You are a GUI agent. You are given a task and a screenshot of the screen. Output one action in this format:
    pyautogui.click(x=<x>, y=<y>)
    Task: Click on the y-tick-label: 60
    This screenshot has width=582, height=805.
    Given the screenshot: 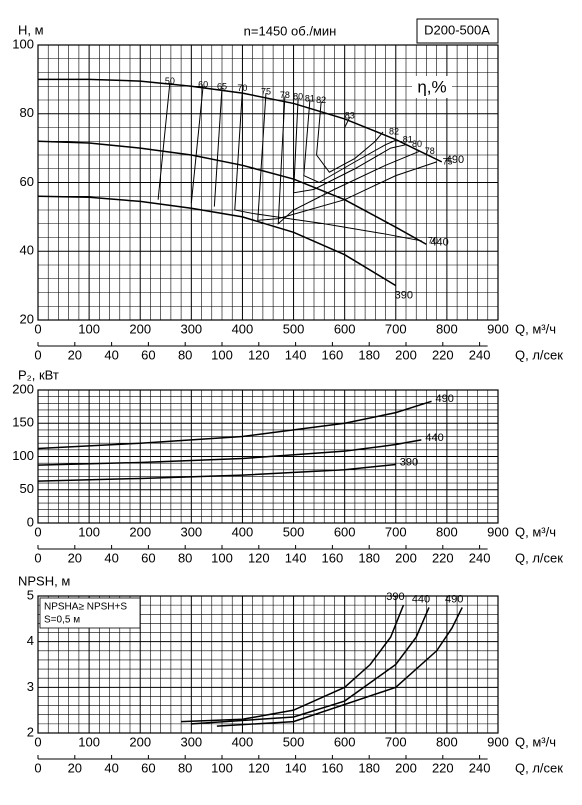 What is the action you would take?
    pyautogui.click(x=27, y=181)
    